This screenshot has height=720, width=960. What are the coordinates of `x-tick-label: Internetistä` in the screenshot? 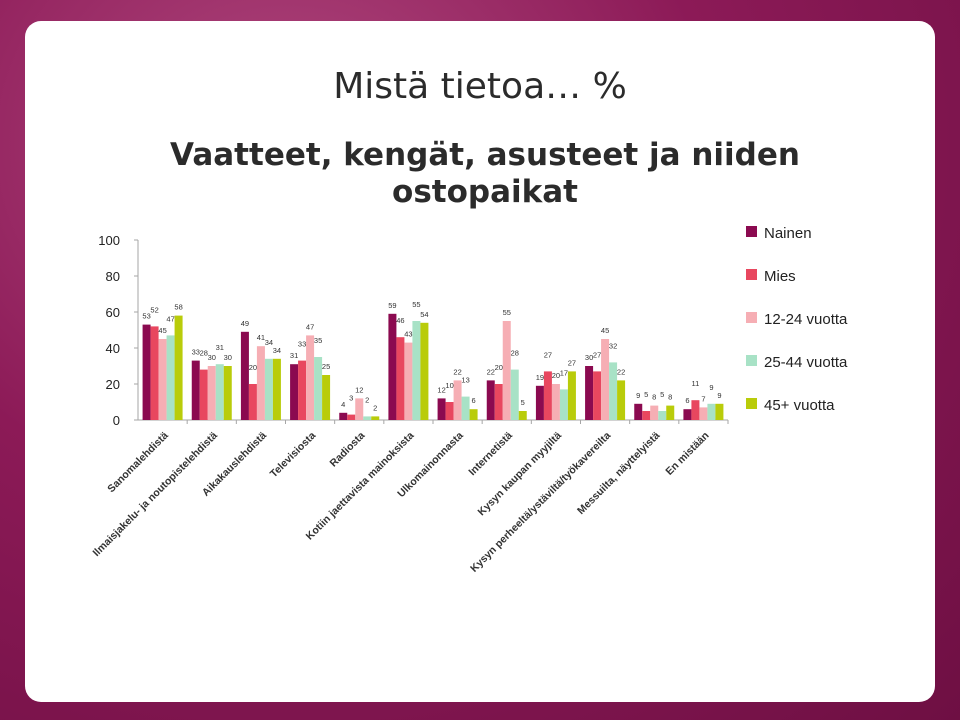 It's located at (490, 454).